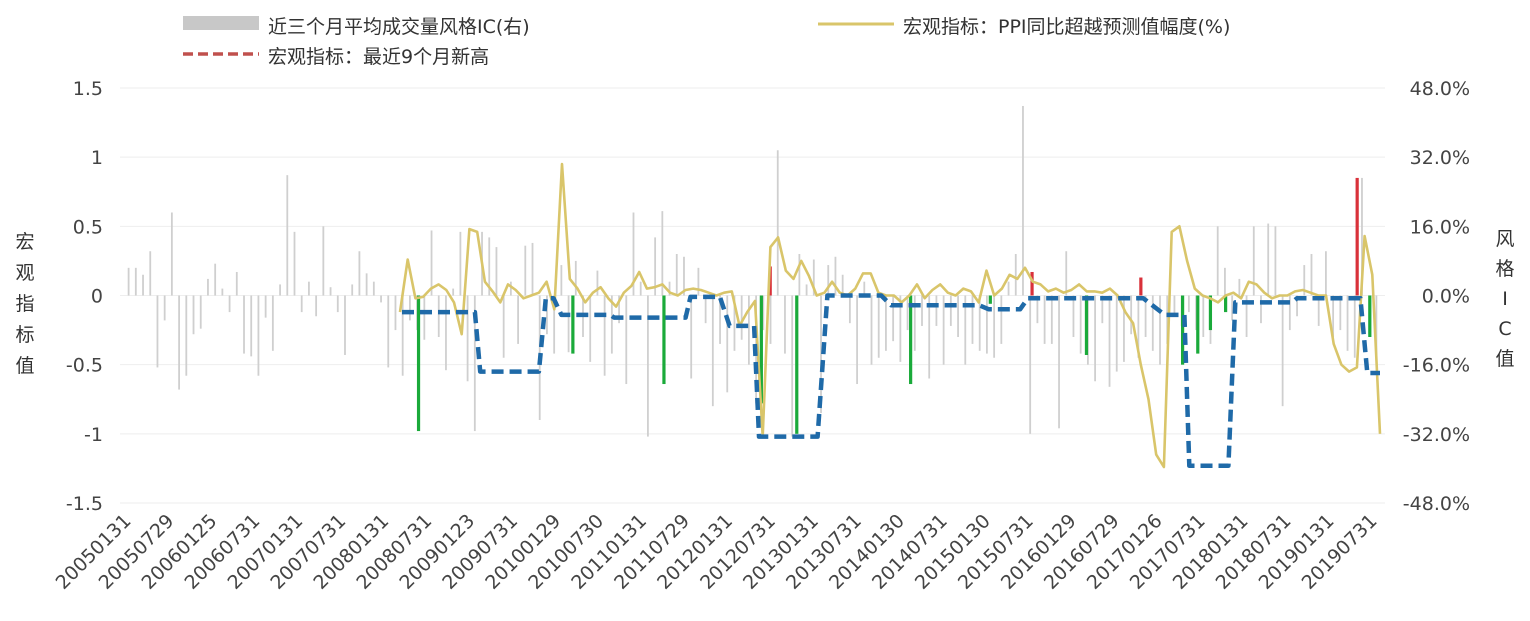  I want to click on left-tick-label: -1.5, so click(84, 504).